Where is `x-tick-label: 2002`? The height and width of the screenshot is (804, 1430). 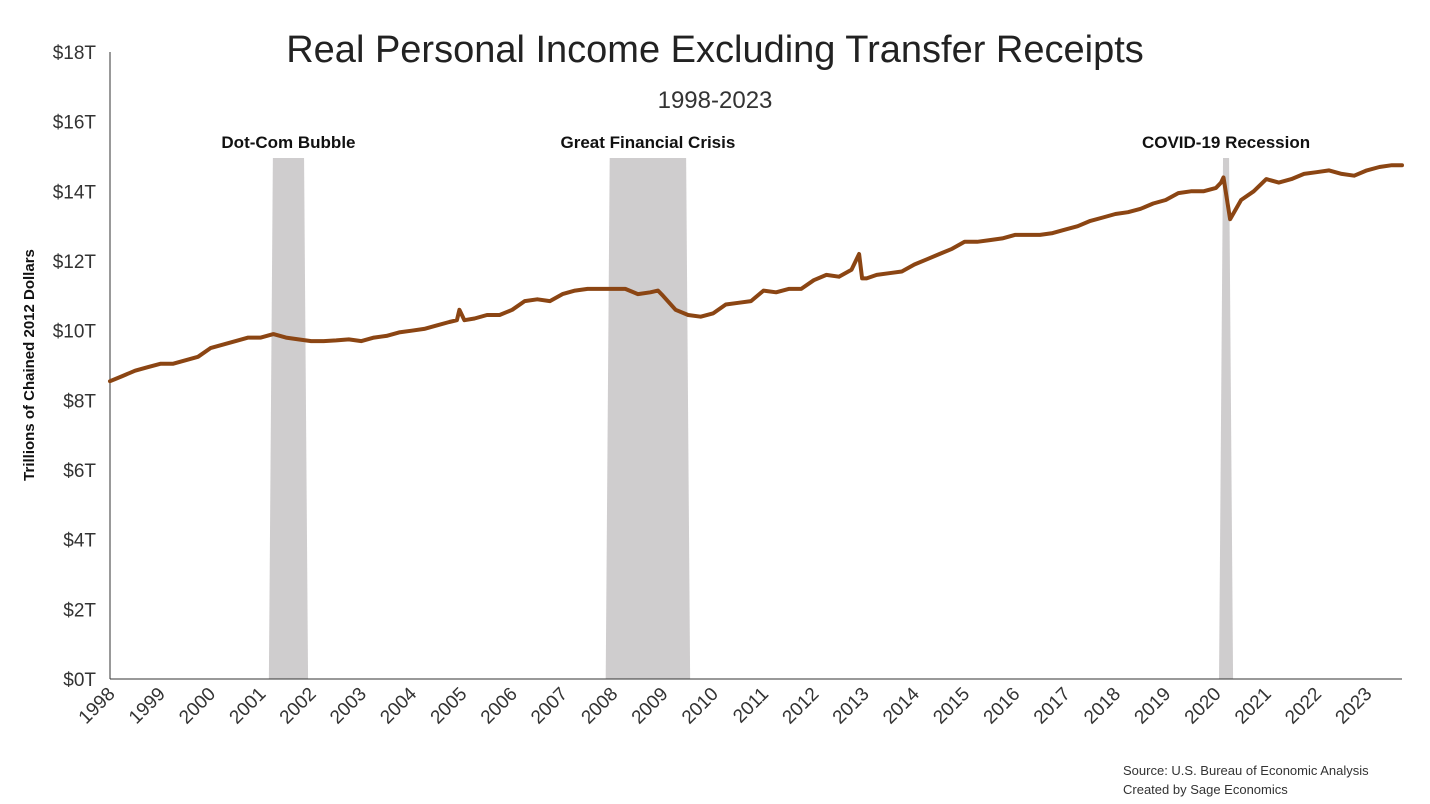 x-tick-label: 2002 is located at coordinates (298, 706).